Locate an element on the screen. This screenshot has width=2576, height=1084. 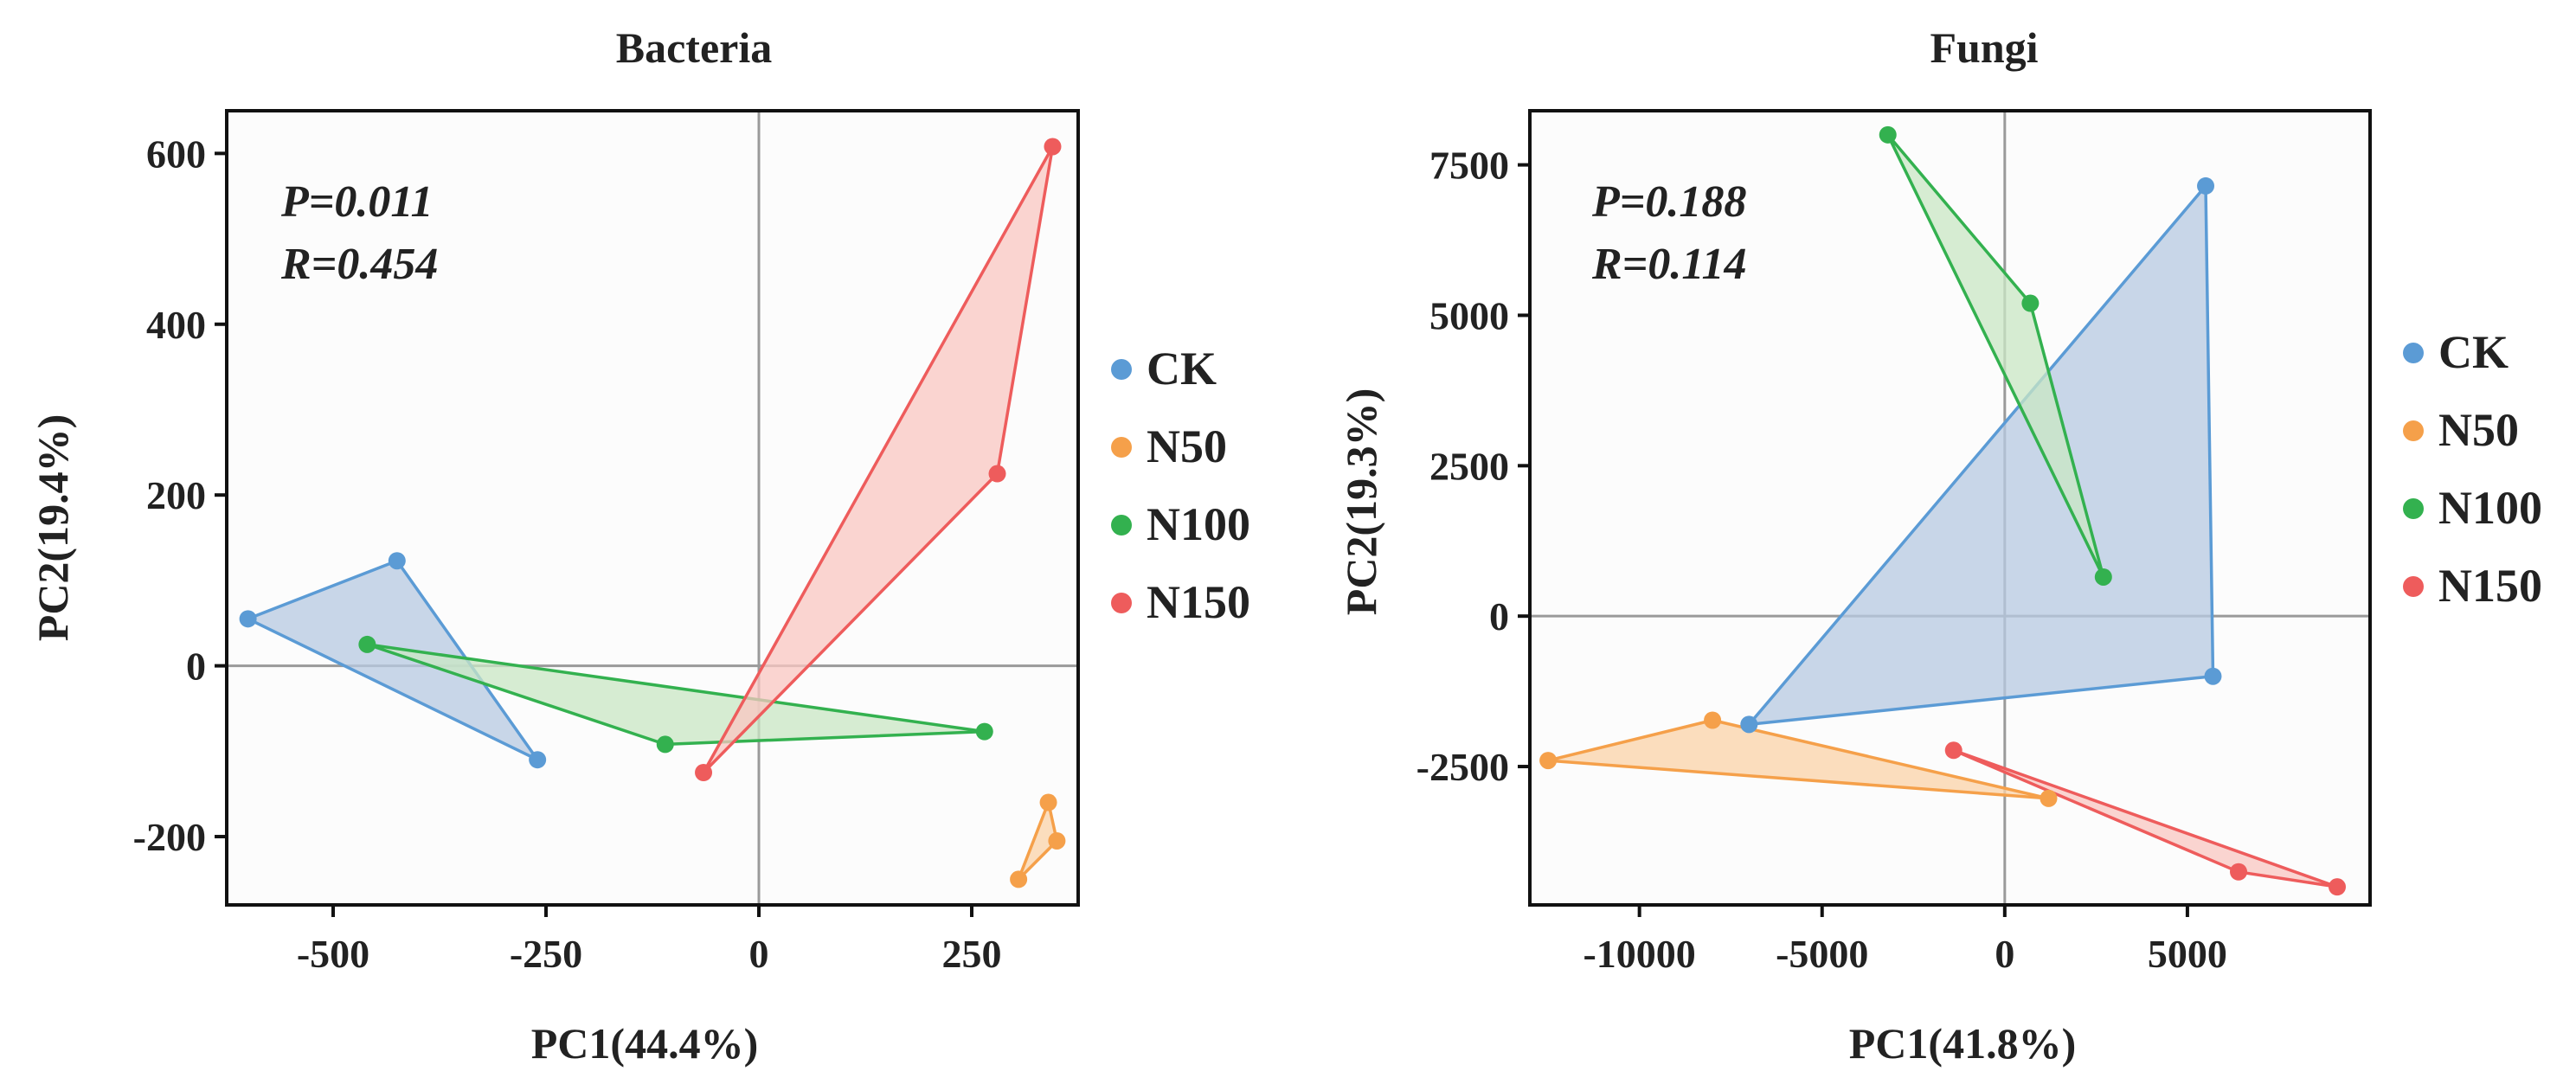
fungi-legend-ck-label: CK is located at coordinates (2474, 352).